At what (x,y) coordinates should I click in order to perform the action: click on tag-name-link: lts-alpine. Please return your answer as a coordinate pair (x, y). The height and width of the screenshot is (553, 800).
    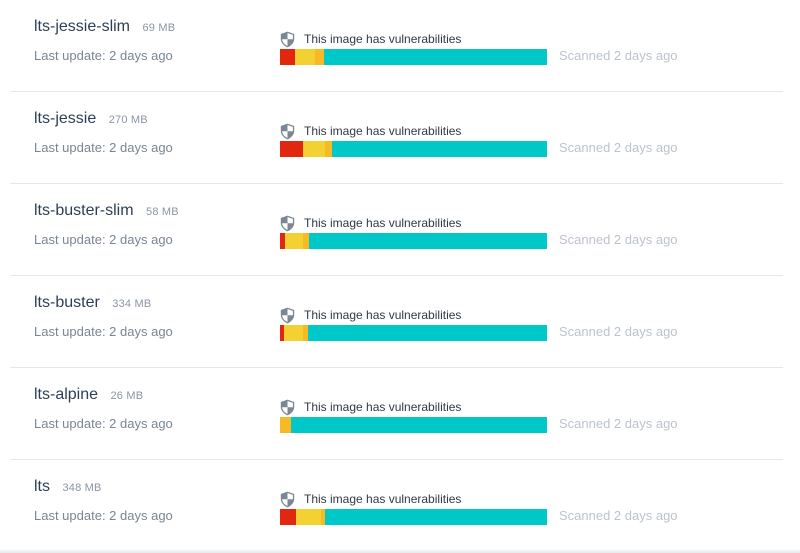
    Looking at the image, I should click on (66, 394).